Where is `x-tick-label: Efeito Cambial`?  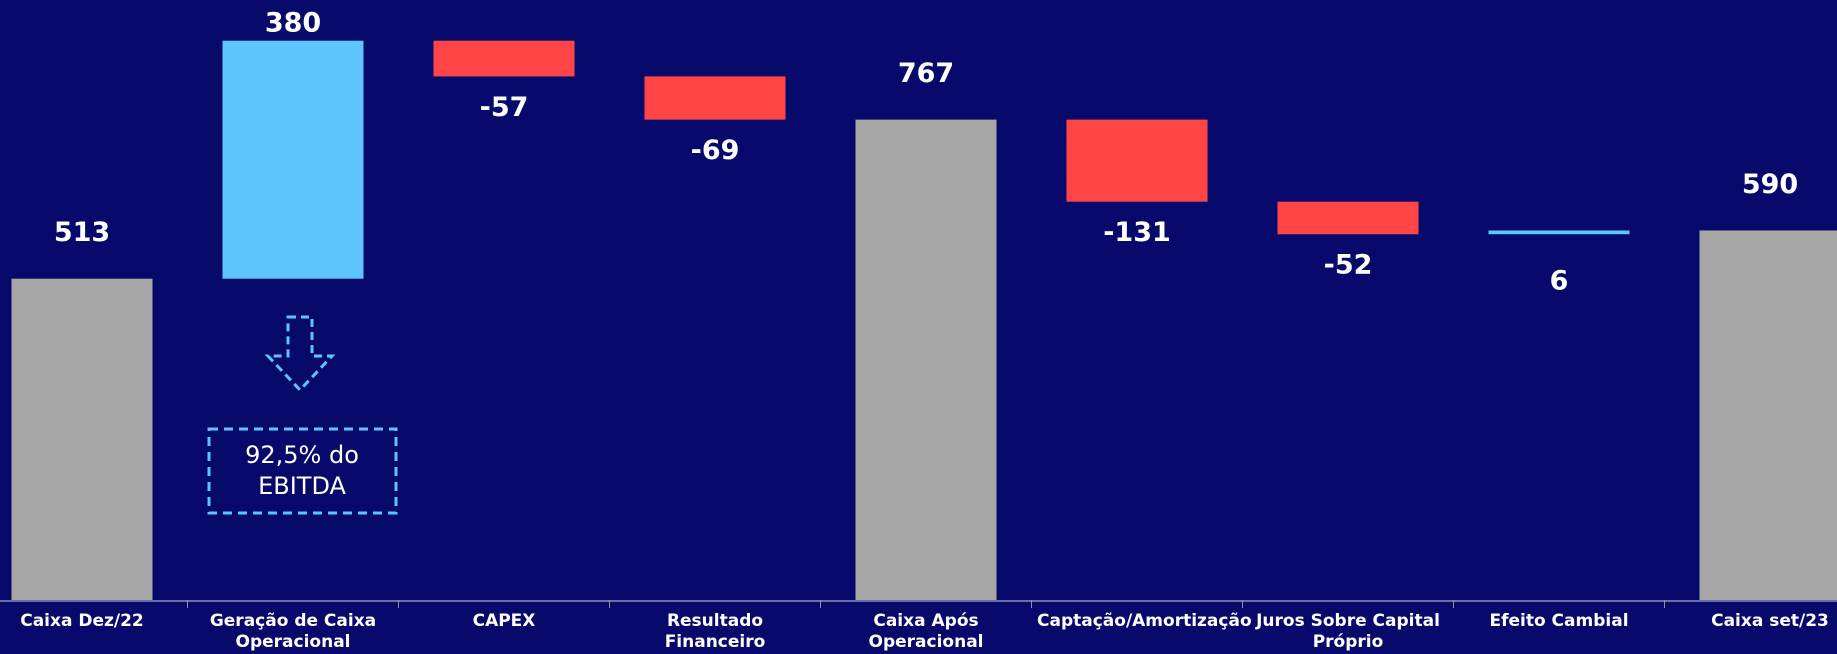 x-tick-label: Efeito Cambial is located at coordinates (1559, 621).